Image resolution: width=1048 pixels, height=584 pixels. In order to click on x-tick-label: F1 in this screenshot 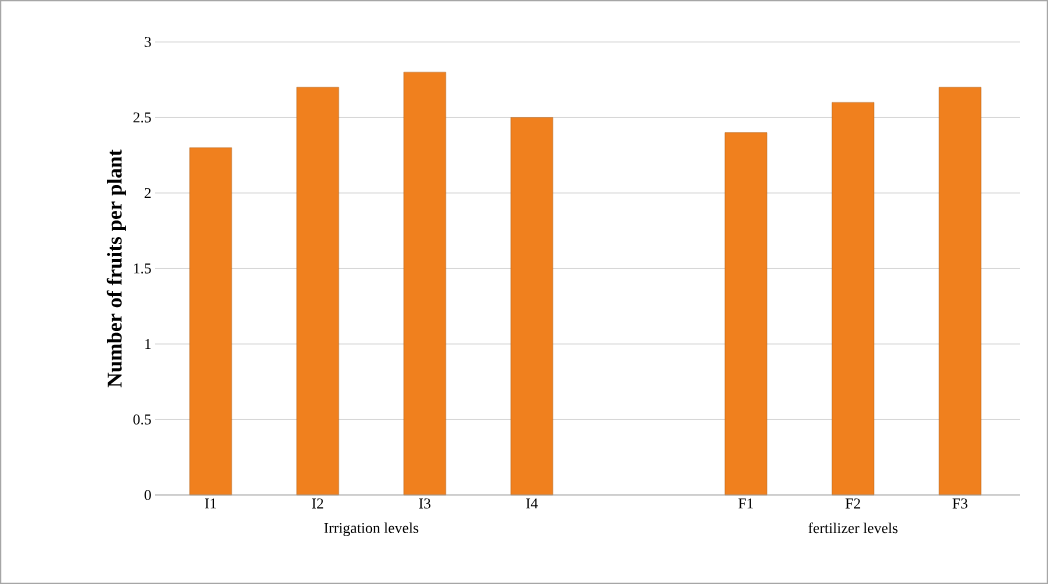, I will do `click(745, 503)`.